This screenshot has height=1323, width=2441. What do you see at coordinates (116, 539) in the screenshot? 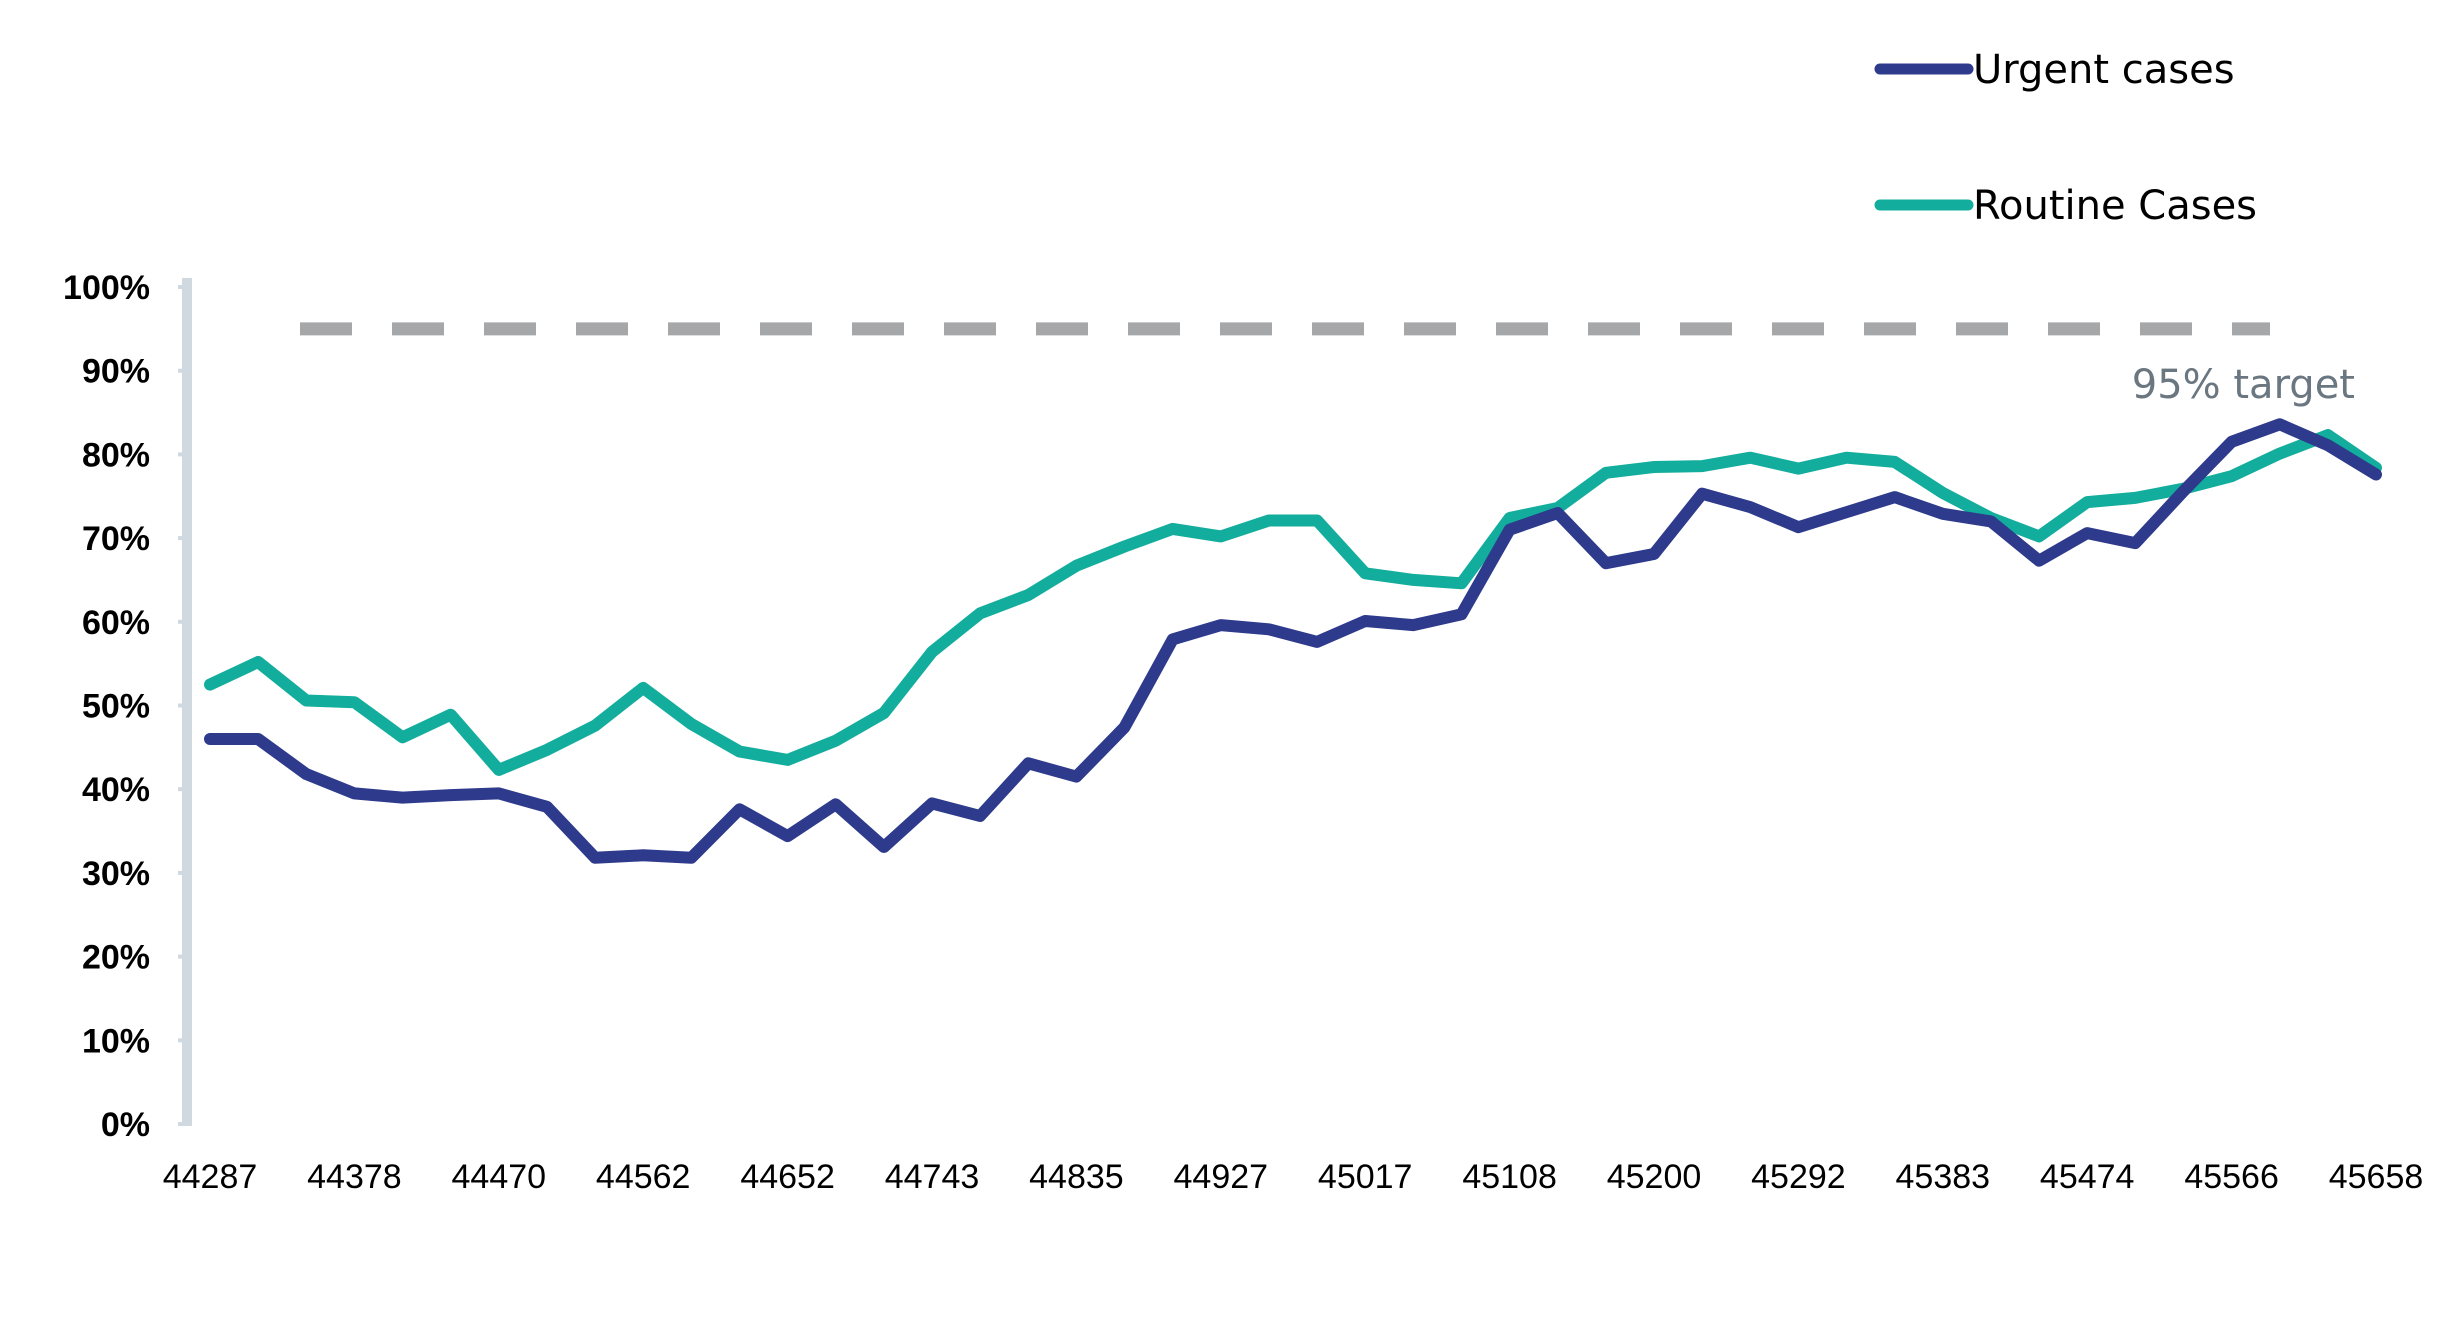
I see `y-tick-label: 70%` at bounding box center [116, 539].